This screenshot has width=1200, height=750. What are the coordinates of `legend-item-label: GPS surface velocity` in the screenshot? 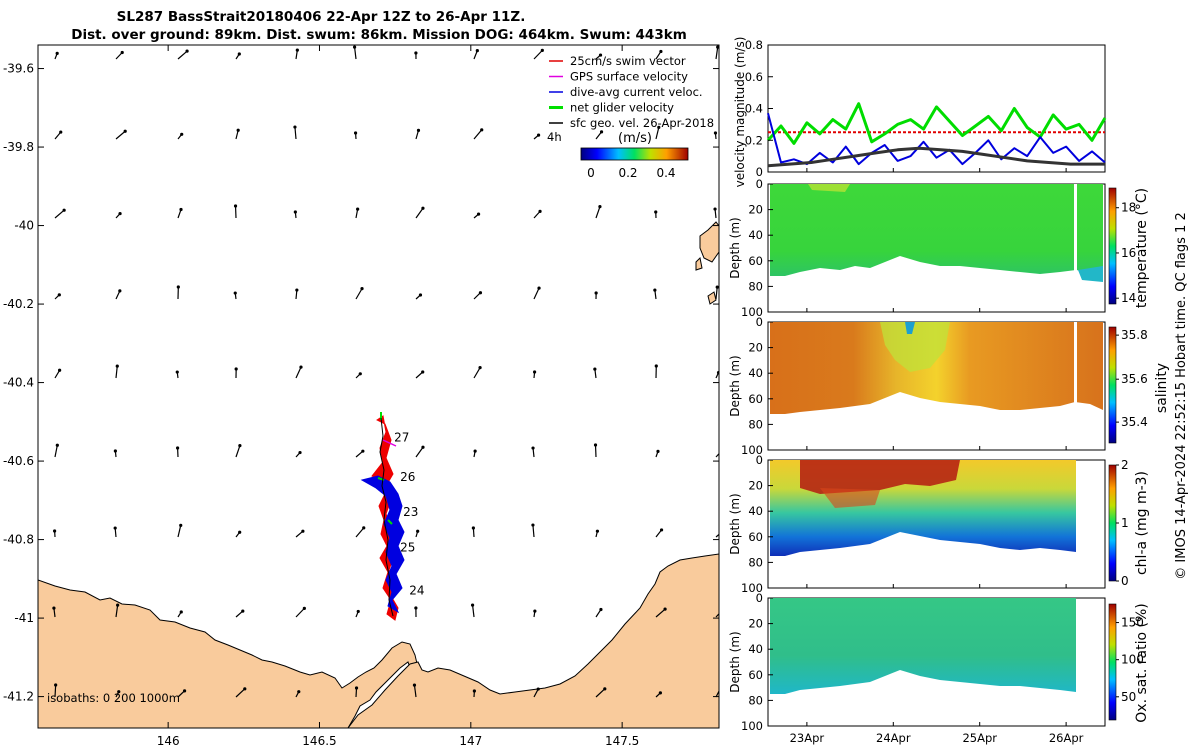 It's located at (629, 77).